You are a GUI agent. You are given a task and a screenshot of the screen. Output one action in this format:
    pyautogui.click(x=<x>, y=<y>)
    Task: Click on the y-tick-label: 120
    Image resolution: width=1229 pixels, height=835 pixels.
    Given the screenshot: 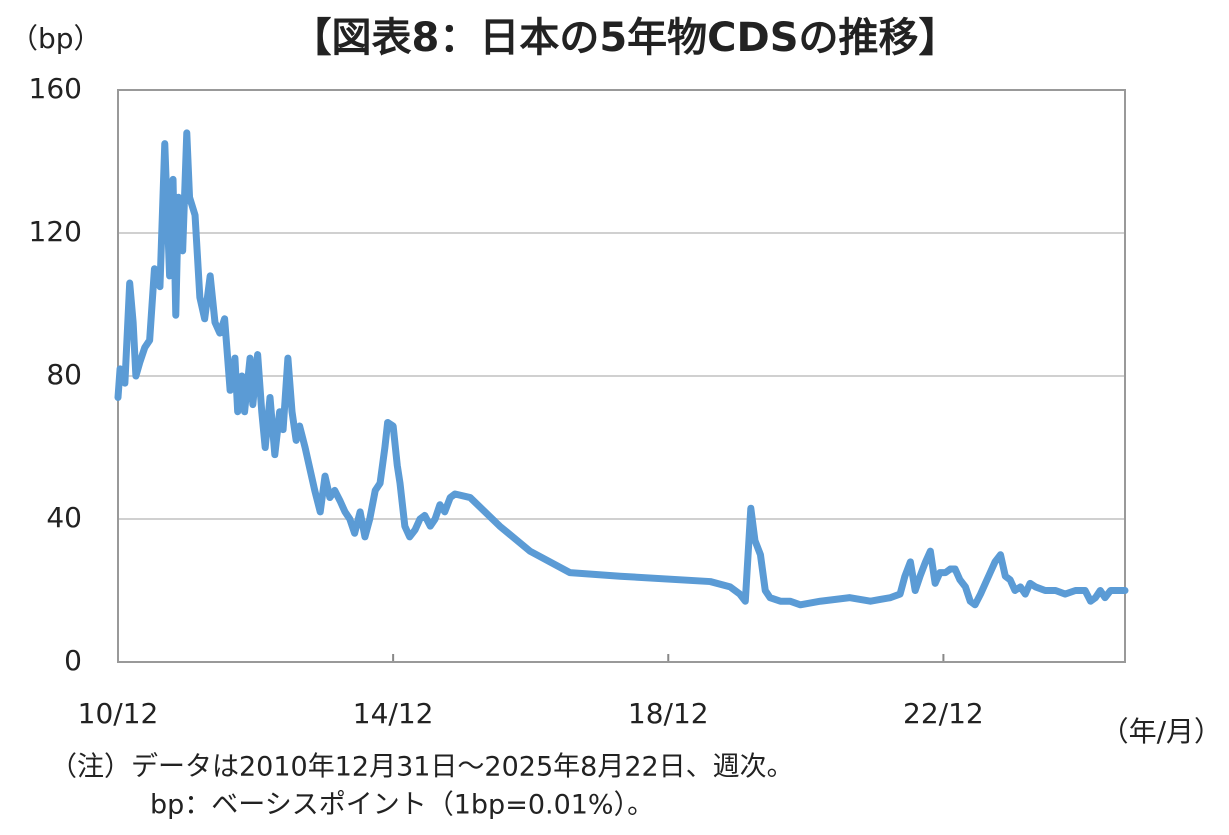 What is the action you would take?
    pyautogui.click(x=55, y=231)
    